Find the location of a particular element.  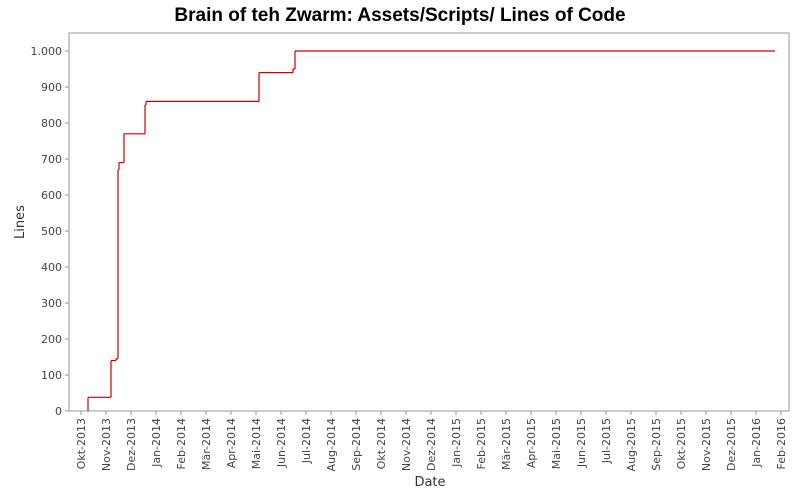

x-tick-label: Mai-2015 is located at coordinates (556, 443).